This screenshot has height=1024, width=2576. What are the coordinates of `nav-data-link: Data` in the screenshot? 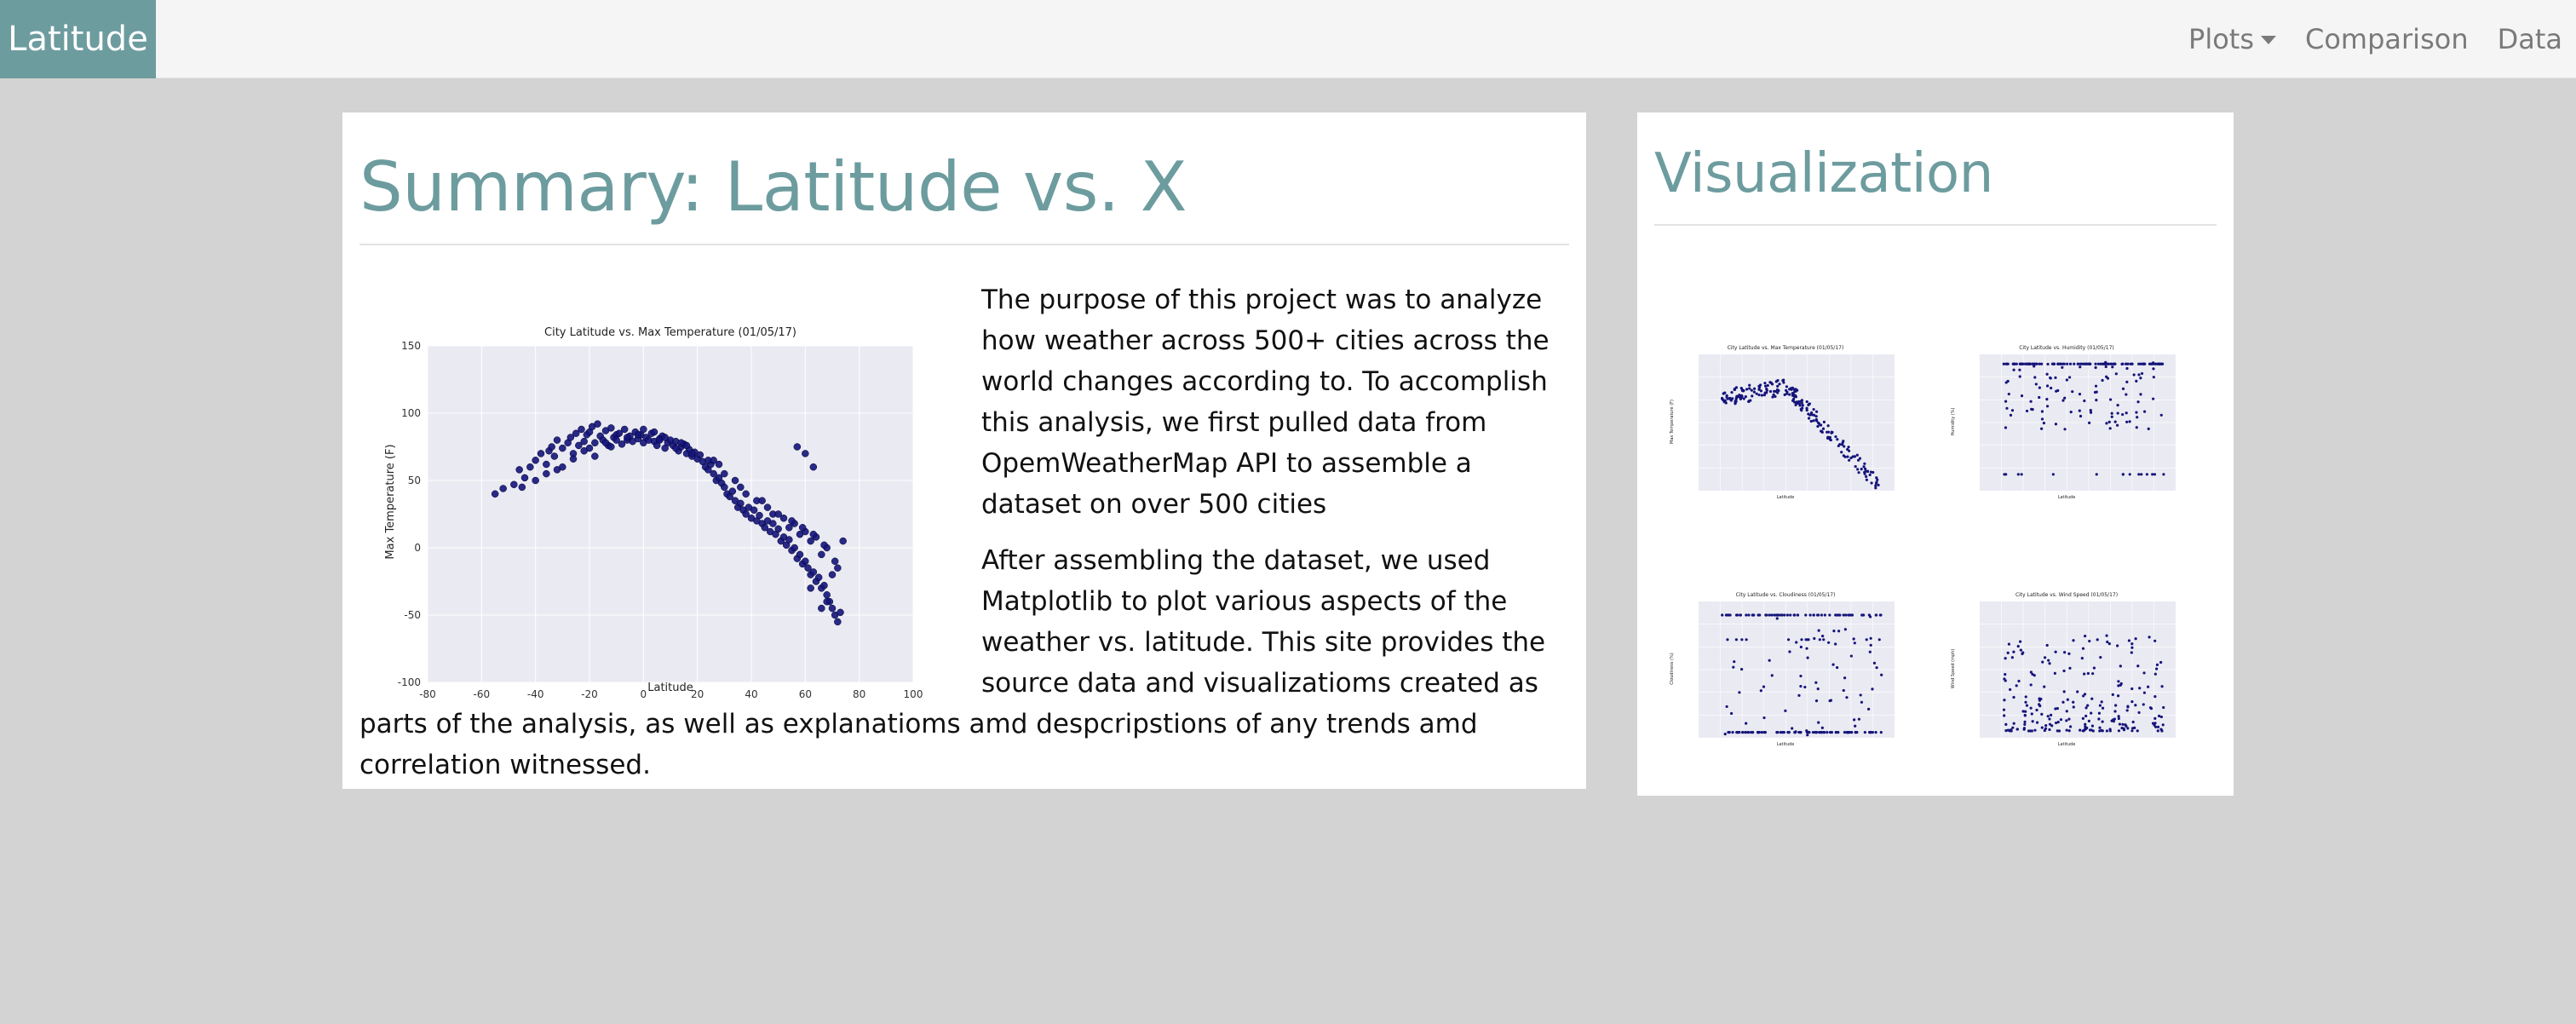 It's located at (2529, 39).